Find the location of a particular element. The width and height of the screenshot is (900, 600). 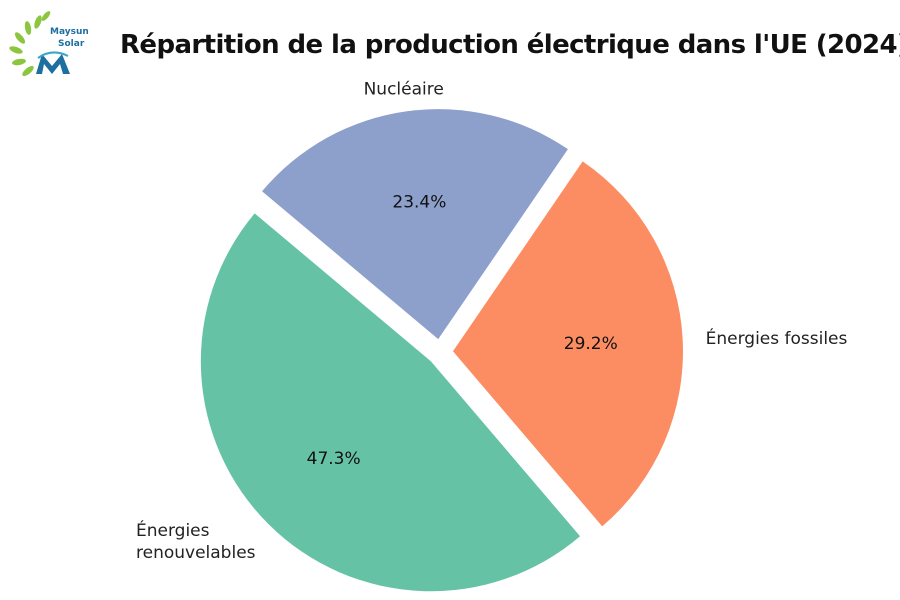

slice-fossil-percent-label: 29.2% is located at coordinates (591, 344).